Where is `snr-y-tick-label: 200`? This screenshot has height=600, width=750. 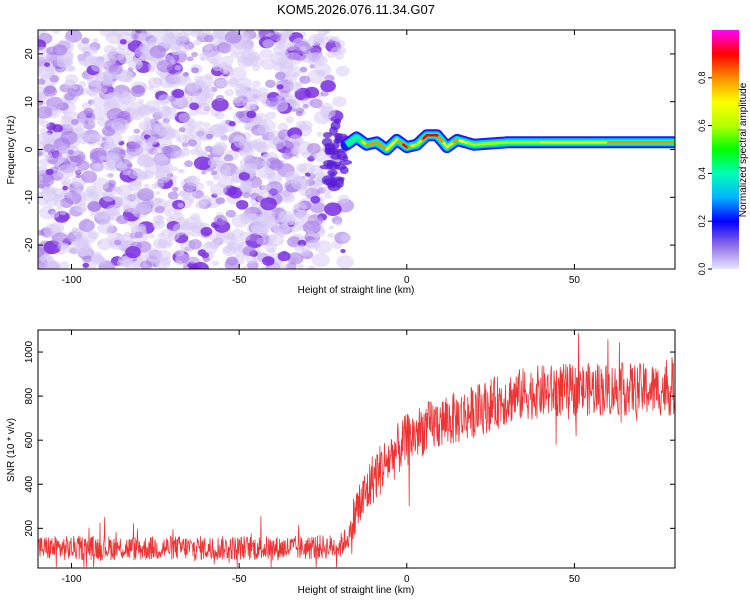
snr-y-tick-label: 200 is located at coordinates (29, 528).